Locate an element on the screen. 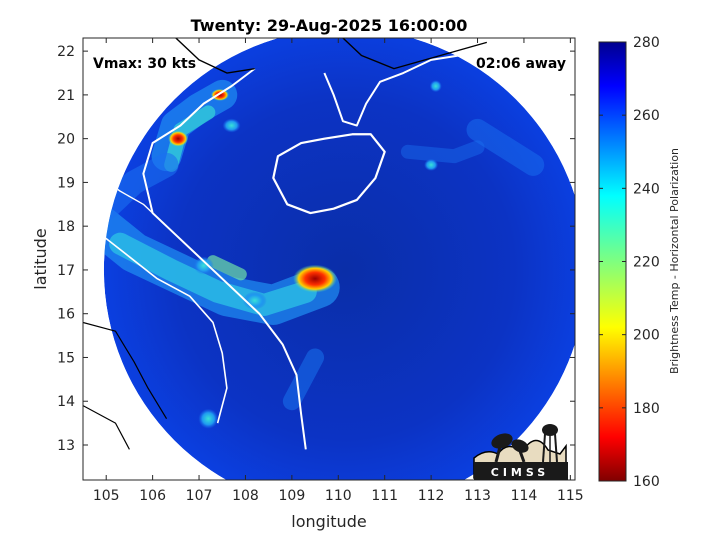 The width and height of the screenshot is (720, 540). cimss-logo: CIMSS is located at coordinates (520, 452).